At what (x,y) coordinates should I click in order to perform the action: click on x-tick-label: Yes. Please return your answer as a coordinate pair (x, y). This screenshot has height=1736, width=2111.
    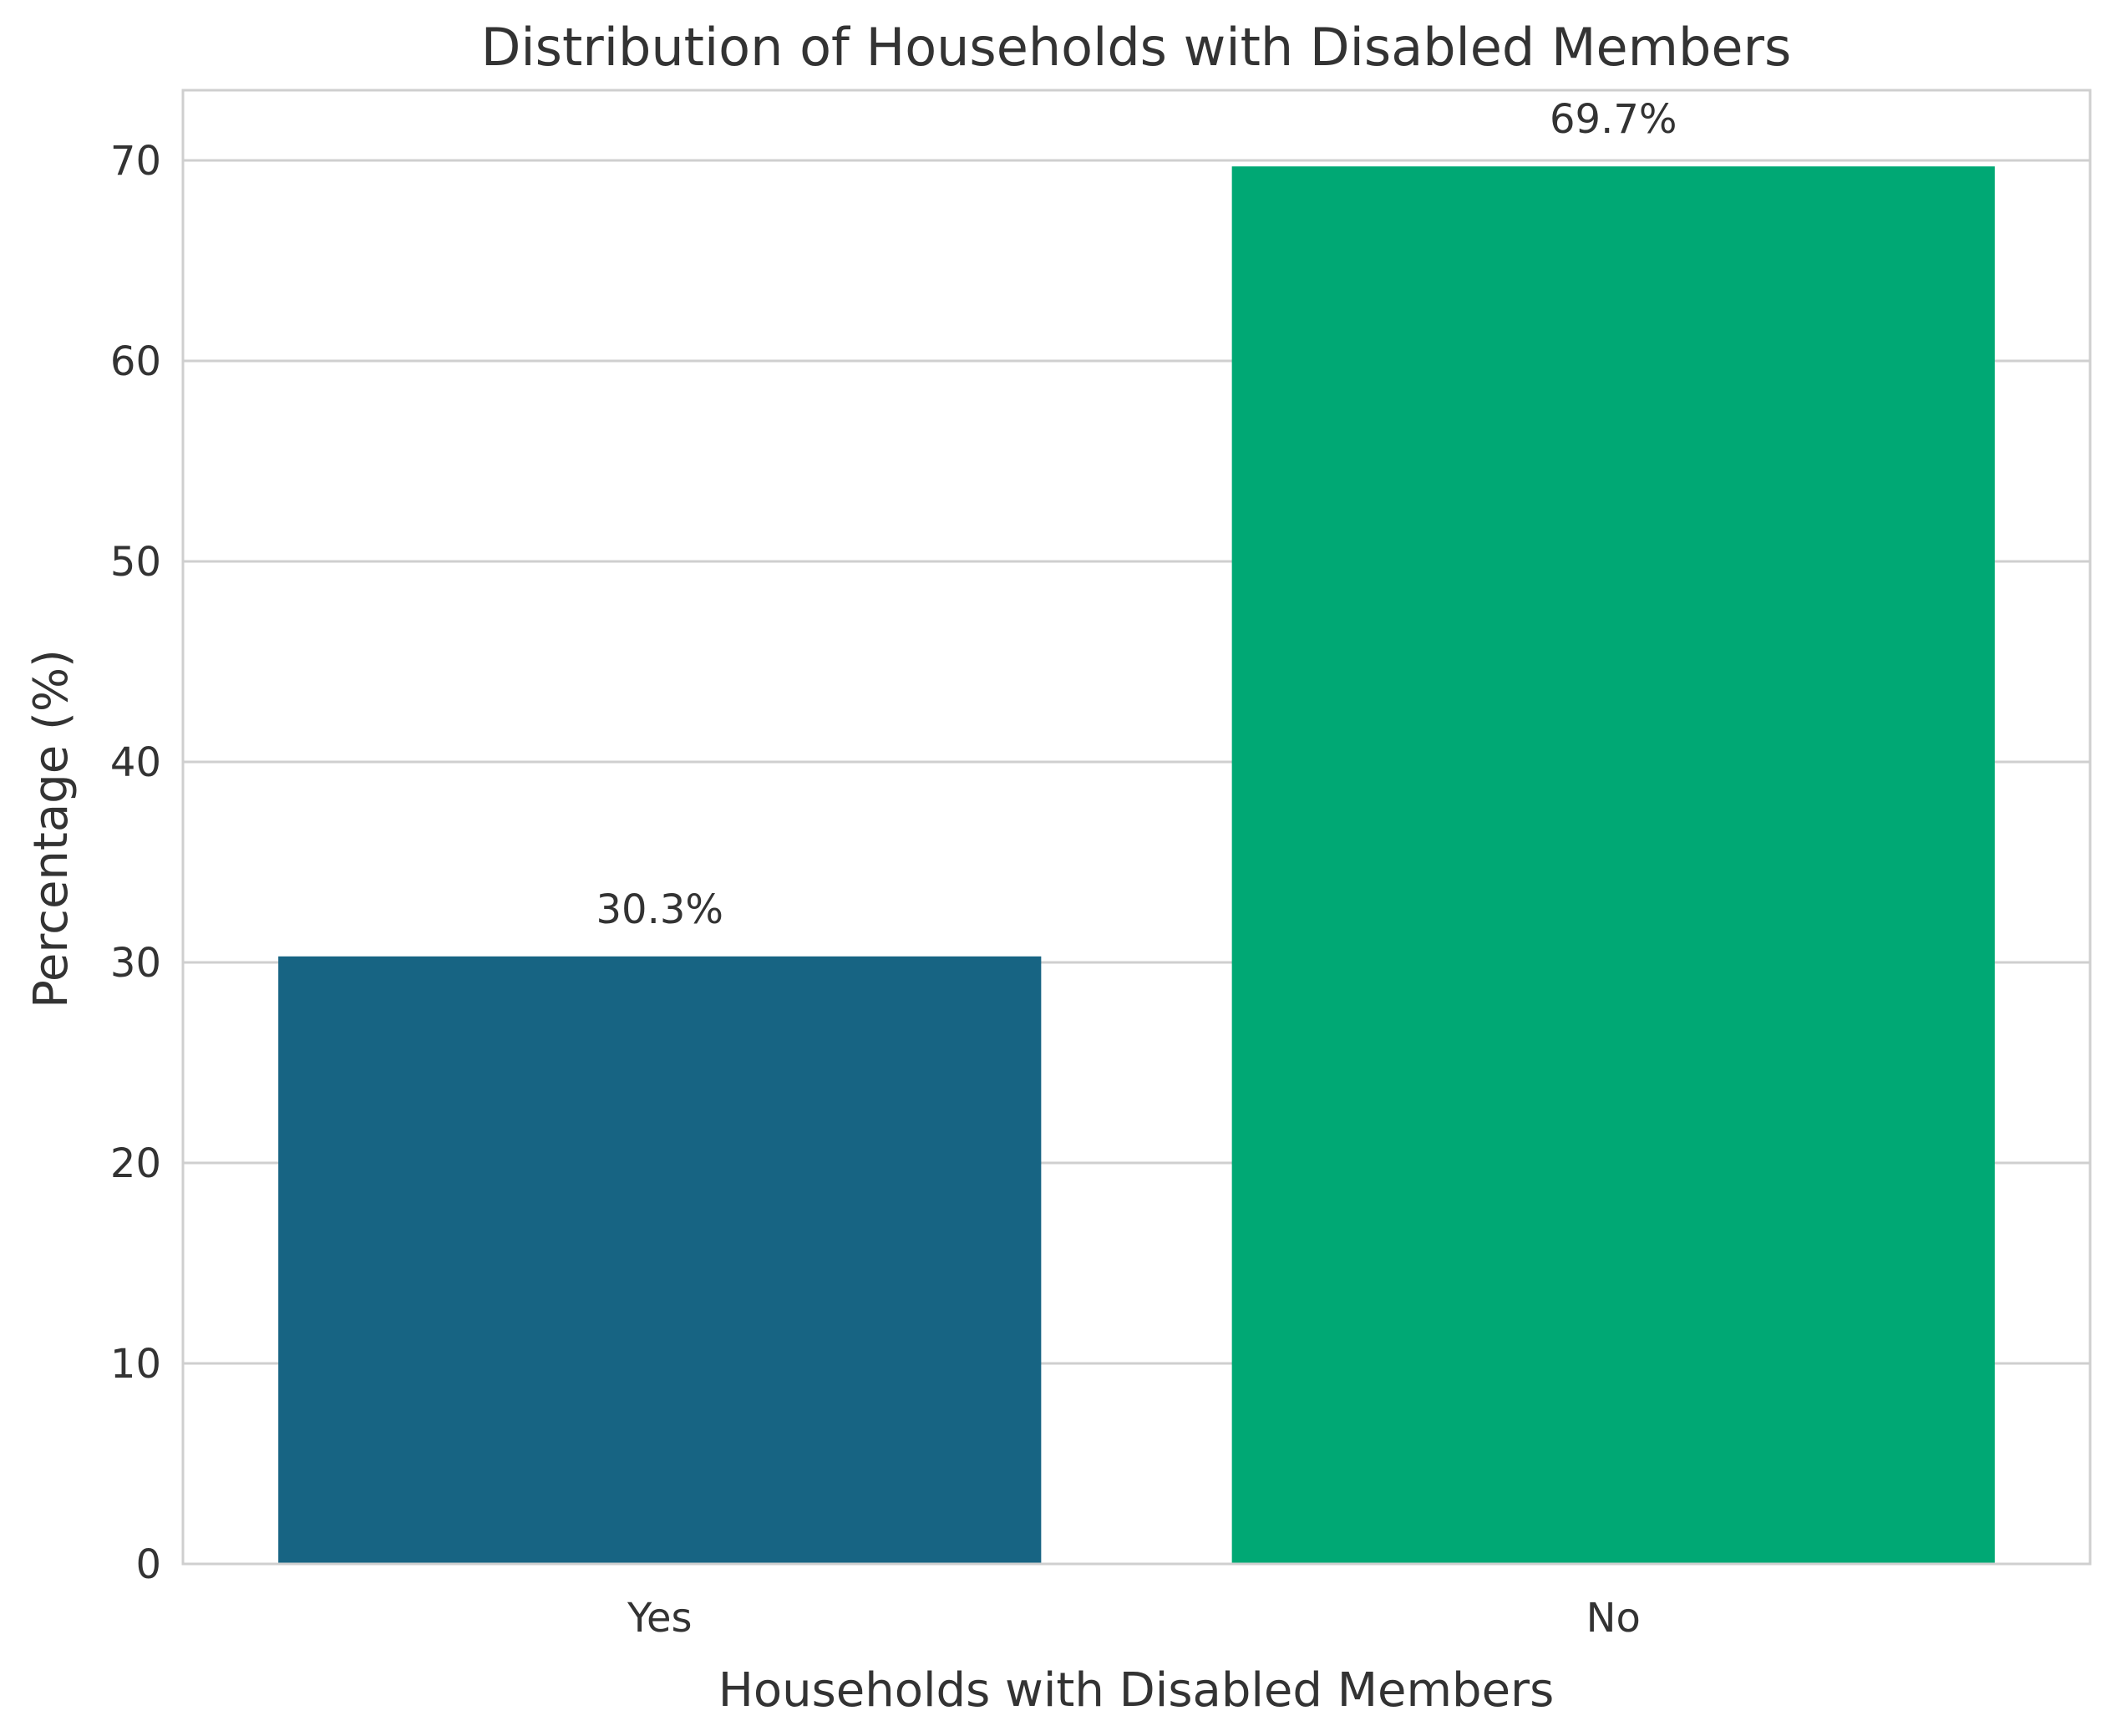
    Looking at the image, I should click on (659, 1618).